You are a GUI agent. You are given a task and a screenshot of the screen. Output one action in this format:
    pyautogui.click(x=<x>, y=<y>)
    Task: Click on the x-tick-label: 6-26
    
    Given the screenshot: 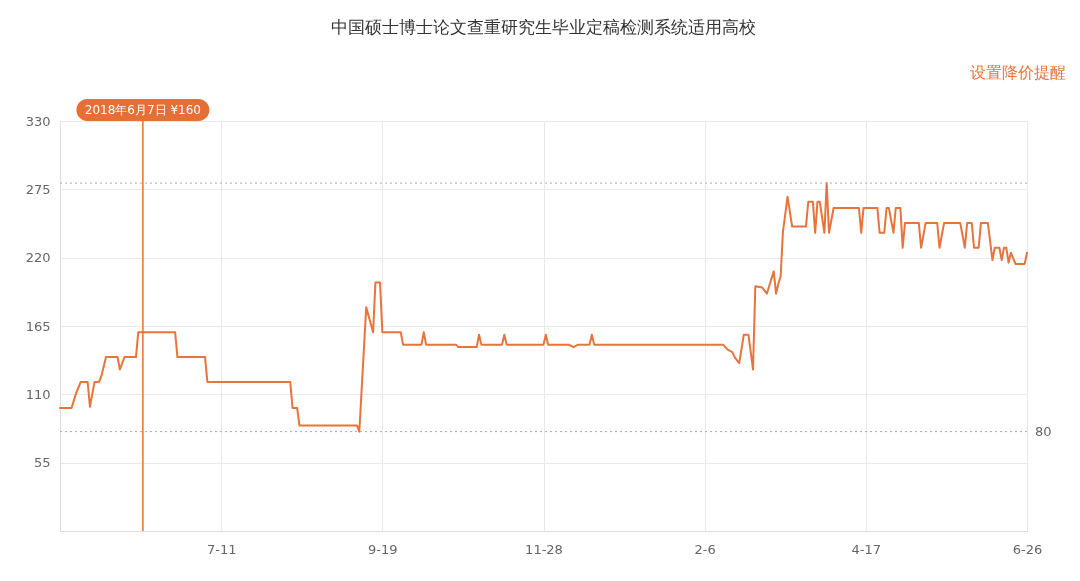 What is the action you would take?
    pyautogui.click(x=1027, y=549)
    